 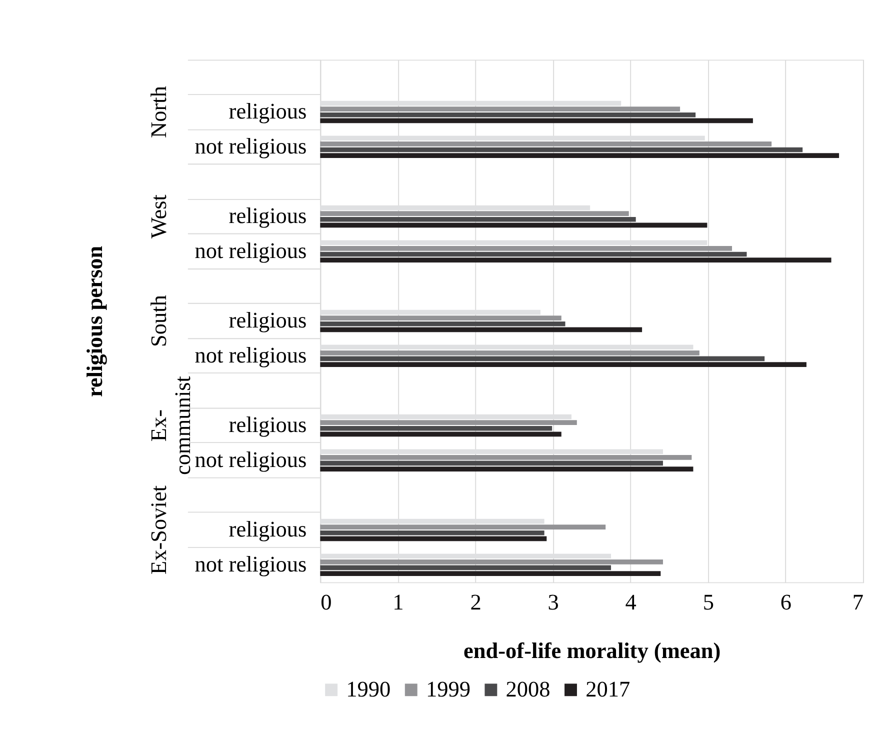 I want to click on x-tick-label: 1, so click(x=398, y=602).